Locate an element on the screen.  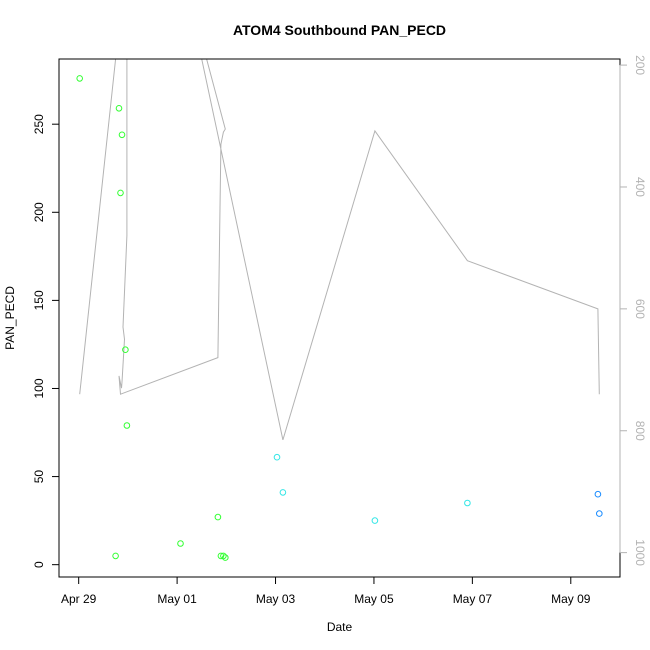
x-tick-label: May 05 is located at coordinates (374, 599).